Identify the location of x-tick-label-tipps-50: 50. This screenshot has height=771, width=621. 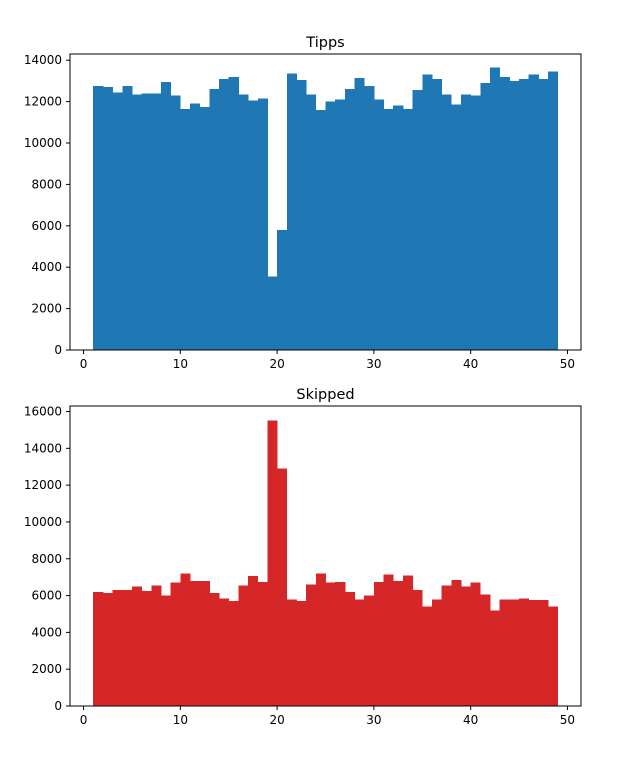
(567, 364).